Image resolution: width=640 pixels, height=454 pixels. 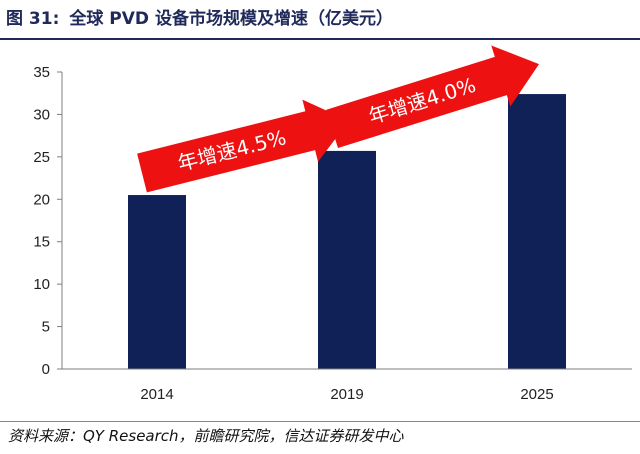 I want to click on x-tick-label: 2014, so click(x=156, y=394).